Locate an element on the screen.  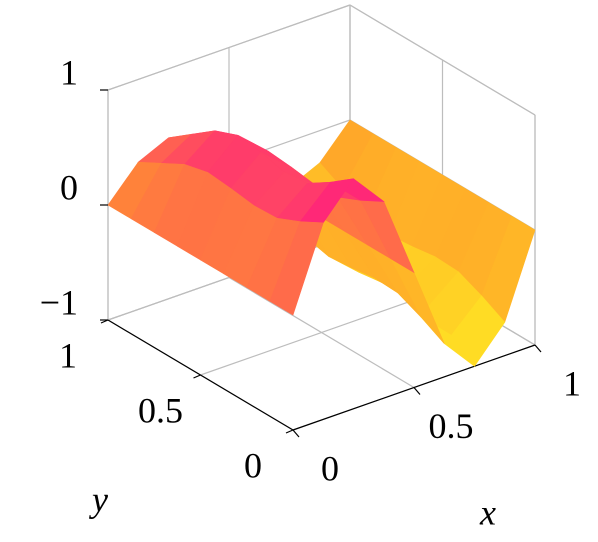
y-tick-label: 1 is located at coordinates (68, 355).